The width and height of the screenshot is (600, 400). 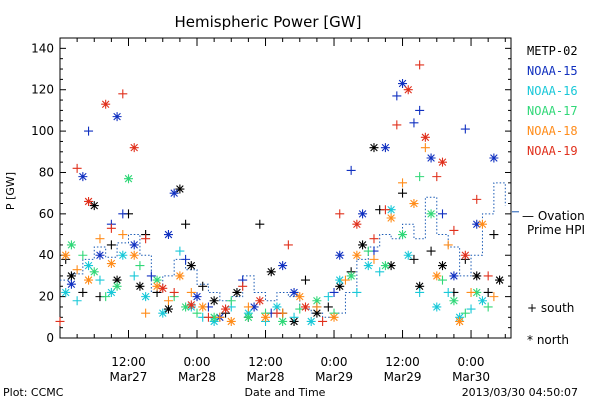 What do you see at coordinates (265, 362) in the screenshot?
I see `x-tick-time-label: 12:00` at bounding box center [265, 362].